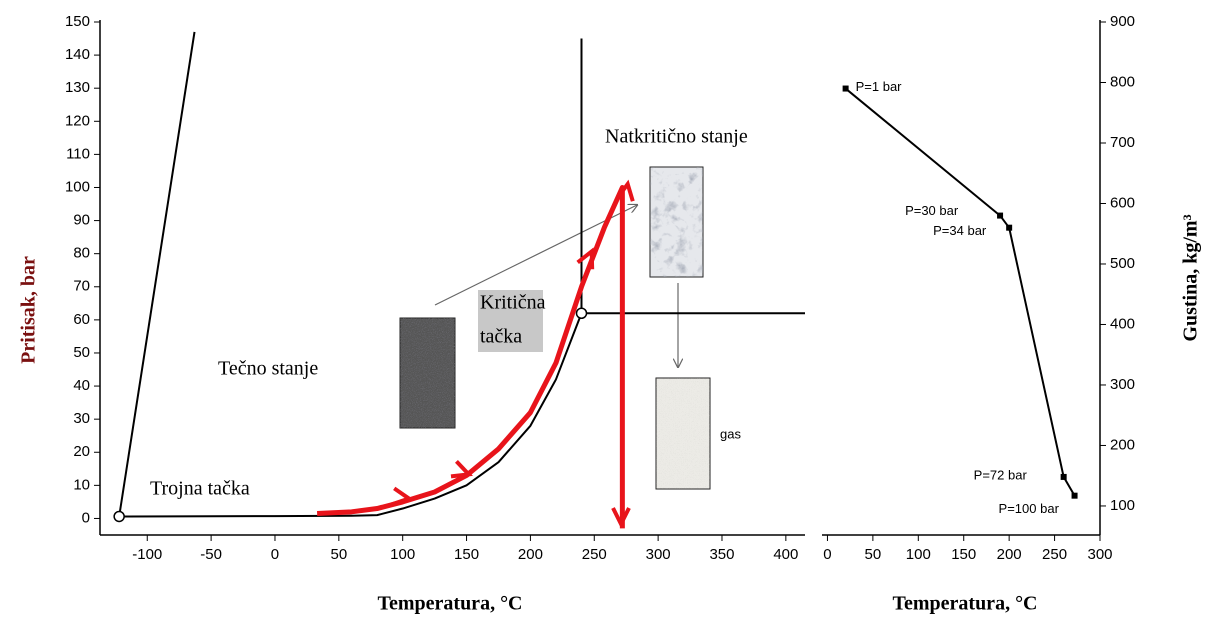 The image size is (1210, 623). What do you see at coordinates (1122, 444) in the screenshot?
I see `y-tick-label: 200` at bounding box center [1122, 444].